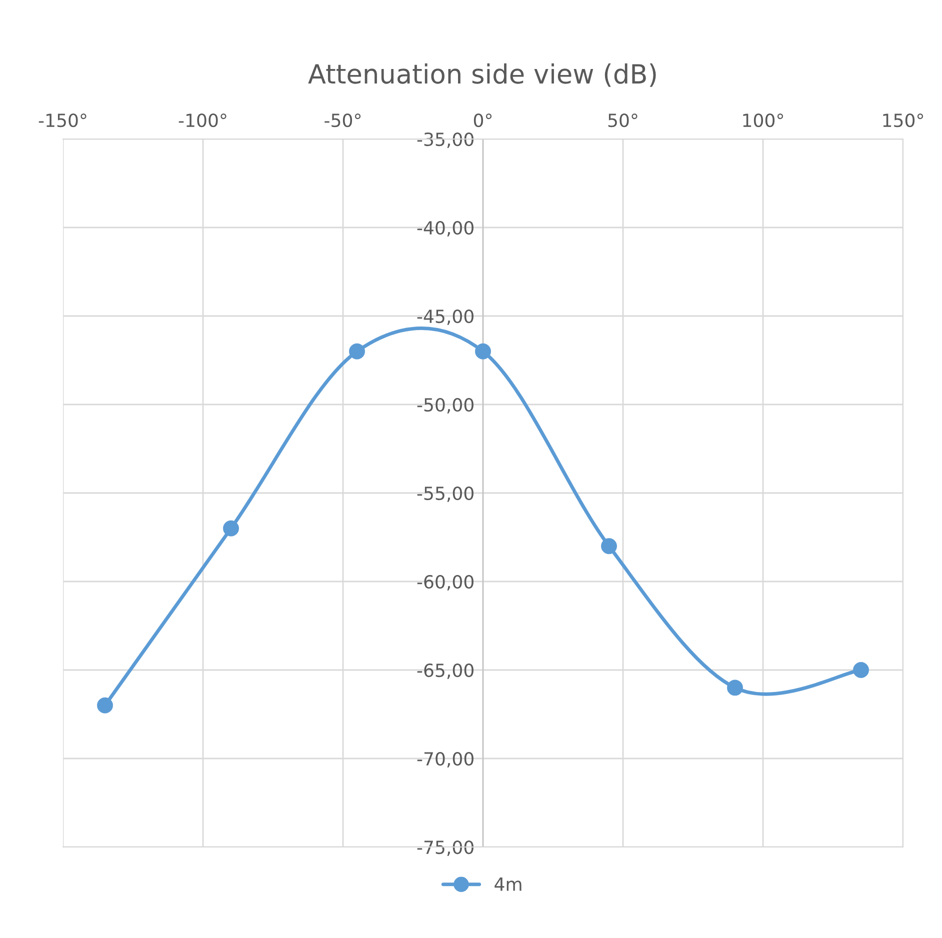 This screenshot has height=938, width=942. Describe the element at coordinates (202, 121) in the screenshot. I see `x-tick-label: -100°` at that location.